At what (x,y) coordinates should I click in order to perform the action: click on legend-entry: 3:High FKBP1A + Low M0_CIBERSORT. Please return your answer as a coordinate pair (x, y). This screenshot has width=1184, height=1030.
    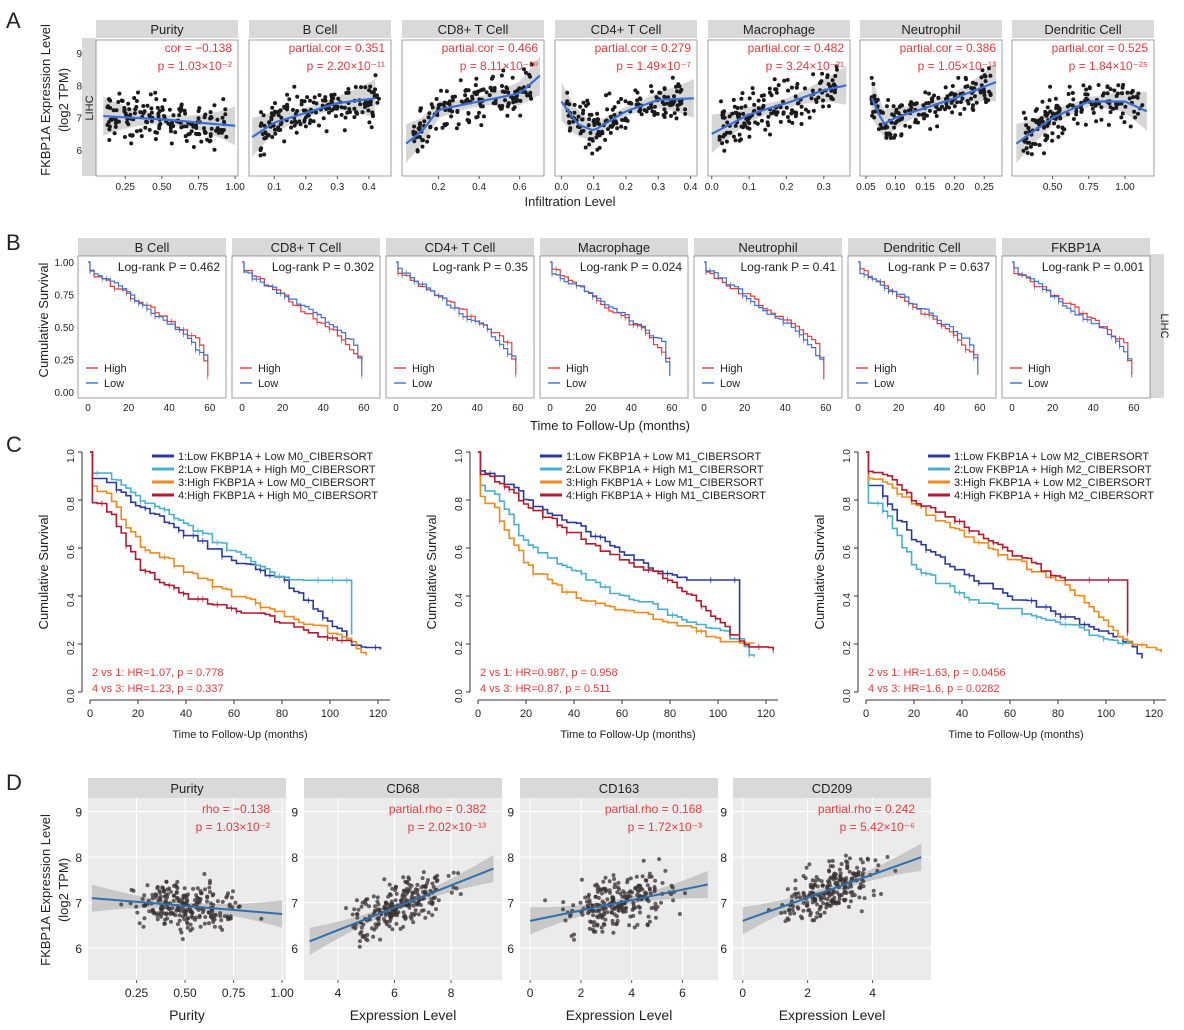
    Looking at the image, I should click on (277, 483).